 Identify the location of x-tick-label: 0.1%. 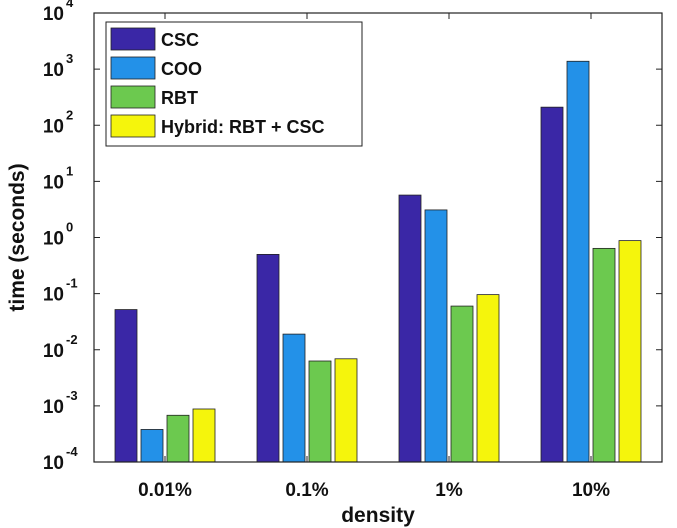
(306, 490).